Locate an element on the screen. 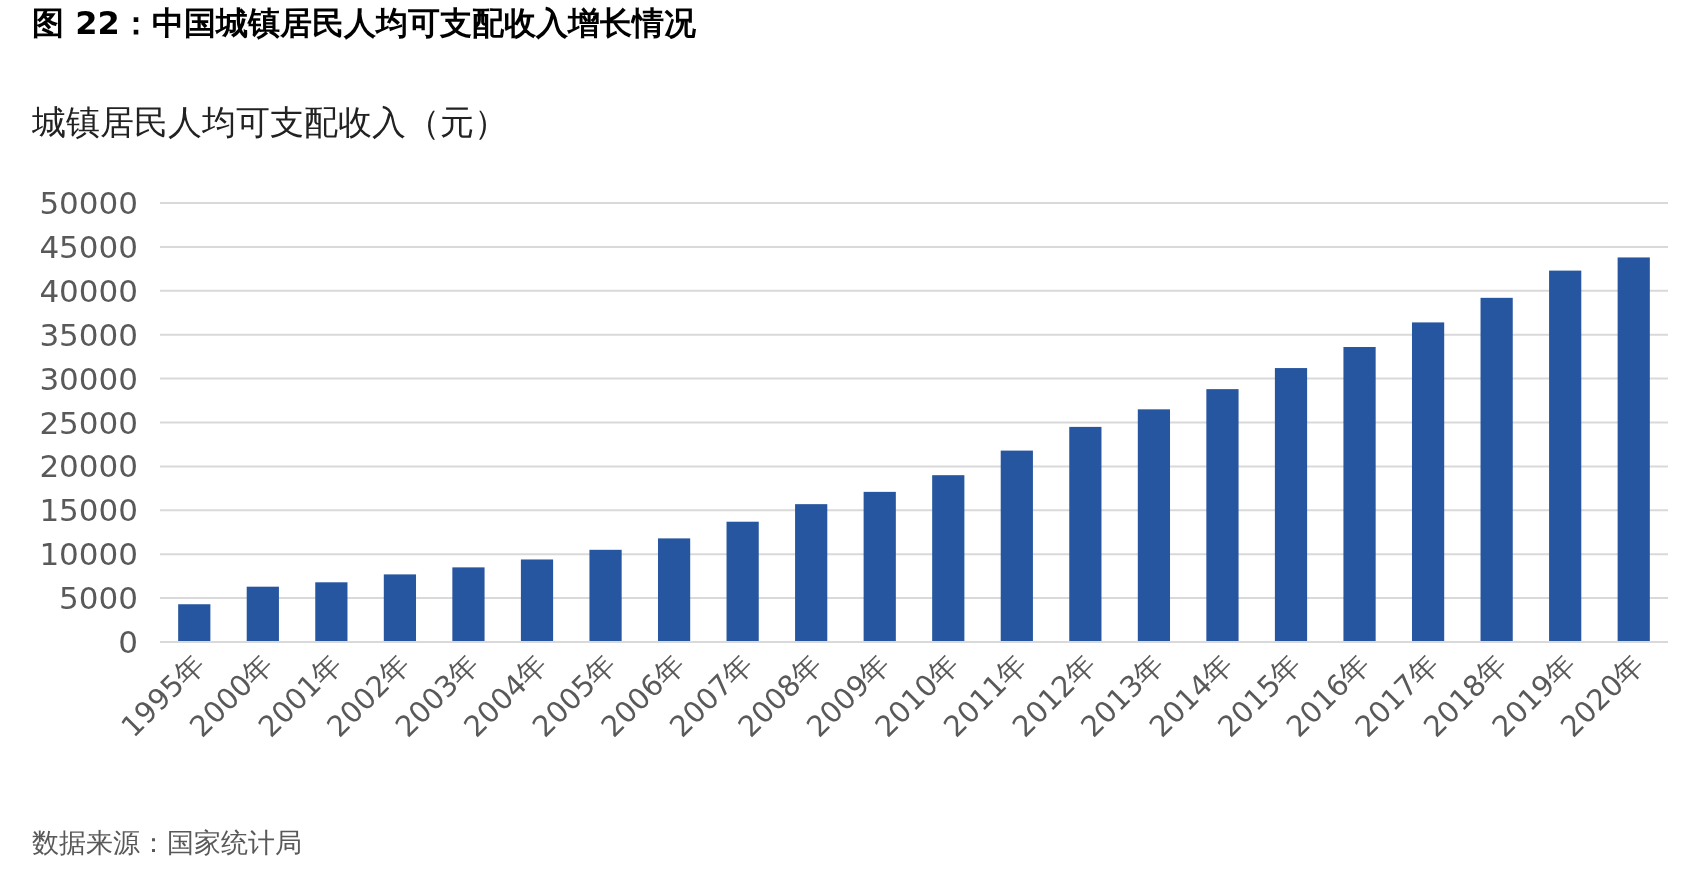 This screenshot has width=1700, height=884. y-tick-label: 35000 is located at coordinates (88, 334).